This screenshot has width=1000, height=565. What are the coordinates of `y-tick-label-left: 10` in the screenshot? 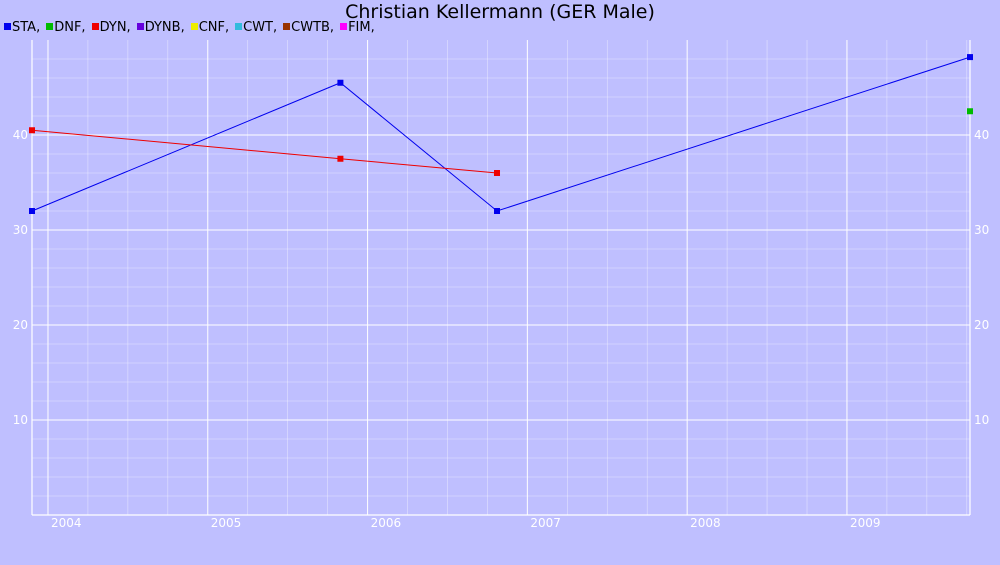 It's located at (20, 420).